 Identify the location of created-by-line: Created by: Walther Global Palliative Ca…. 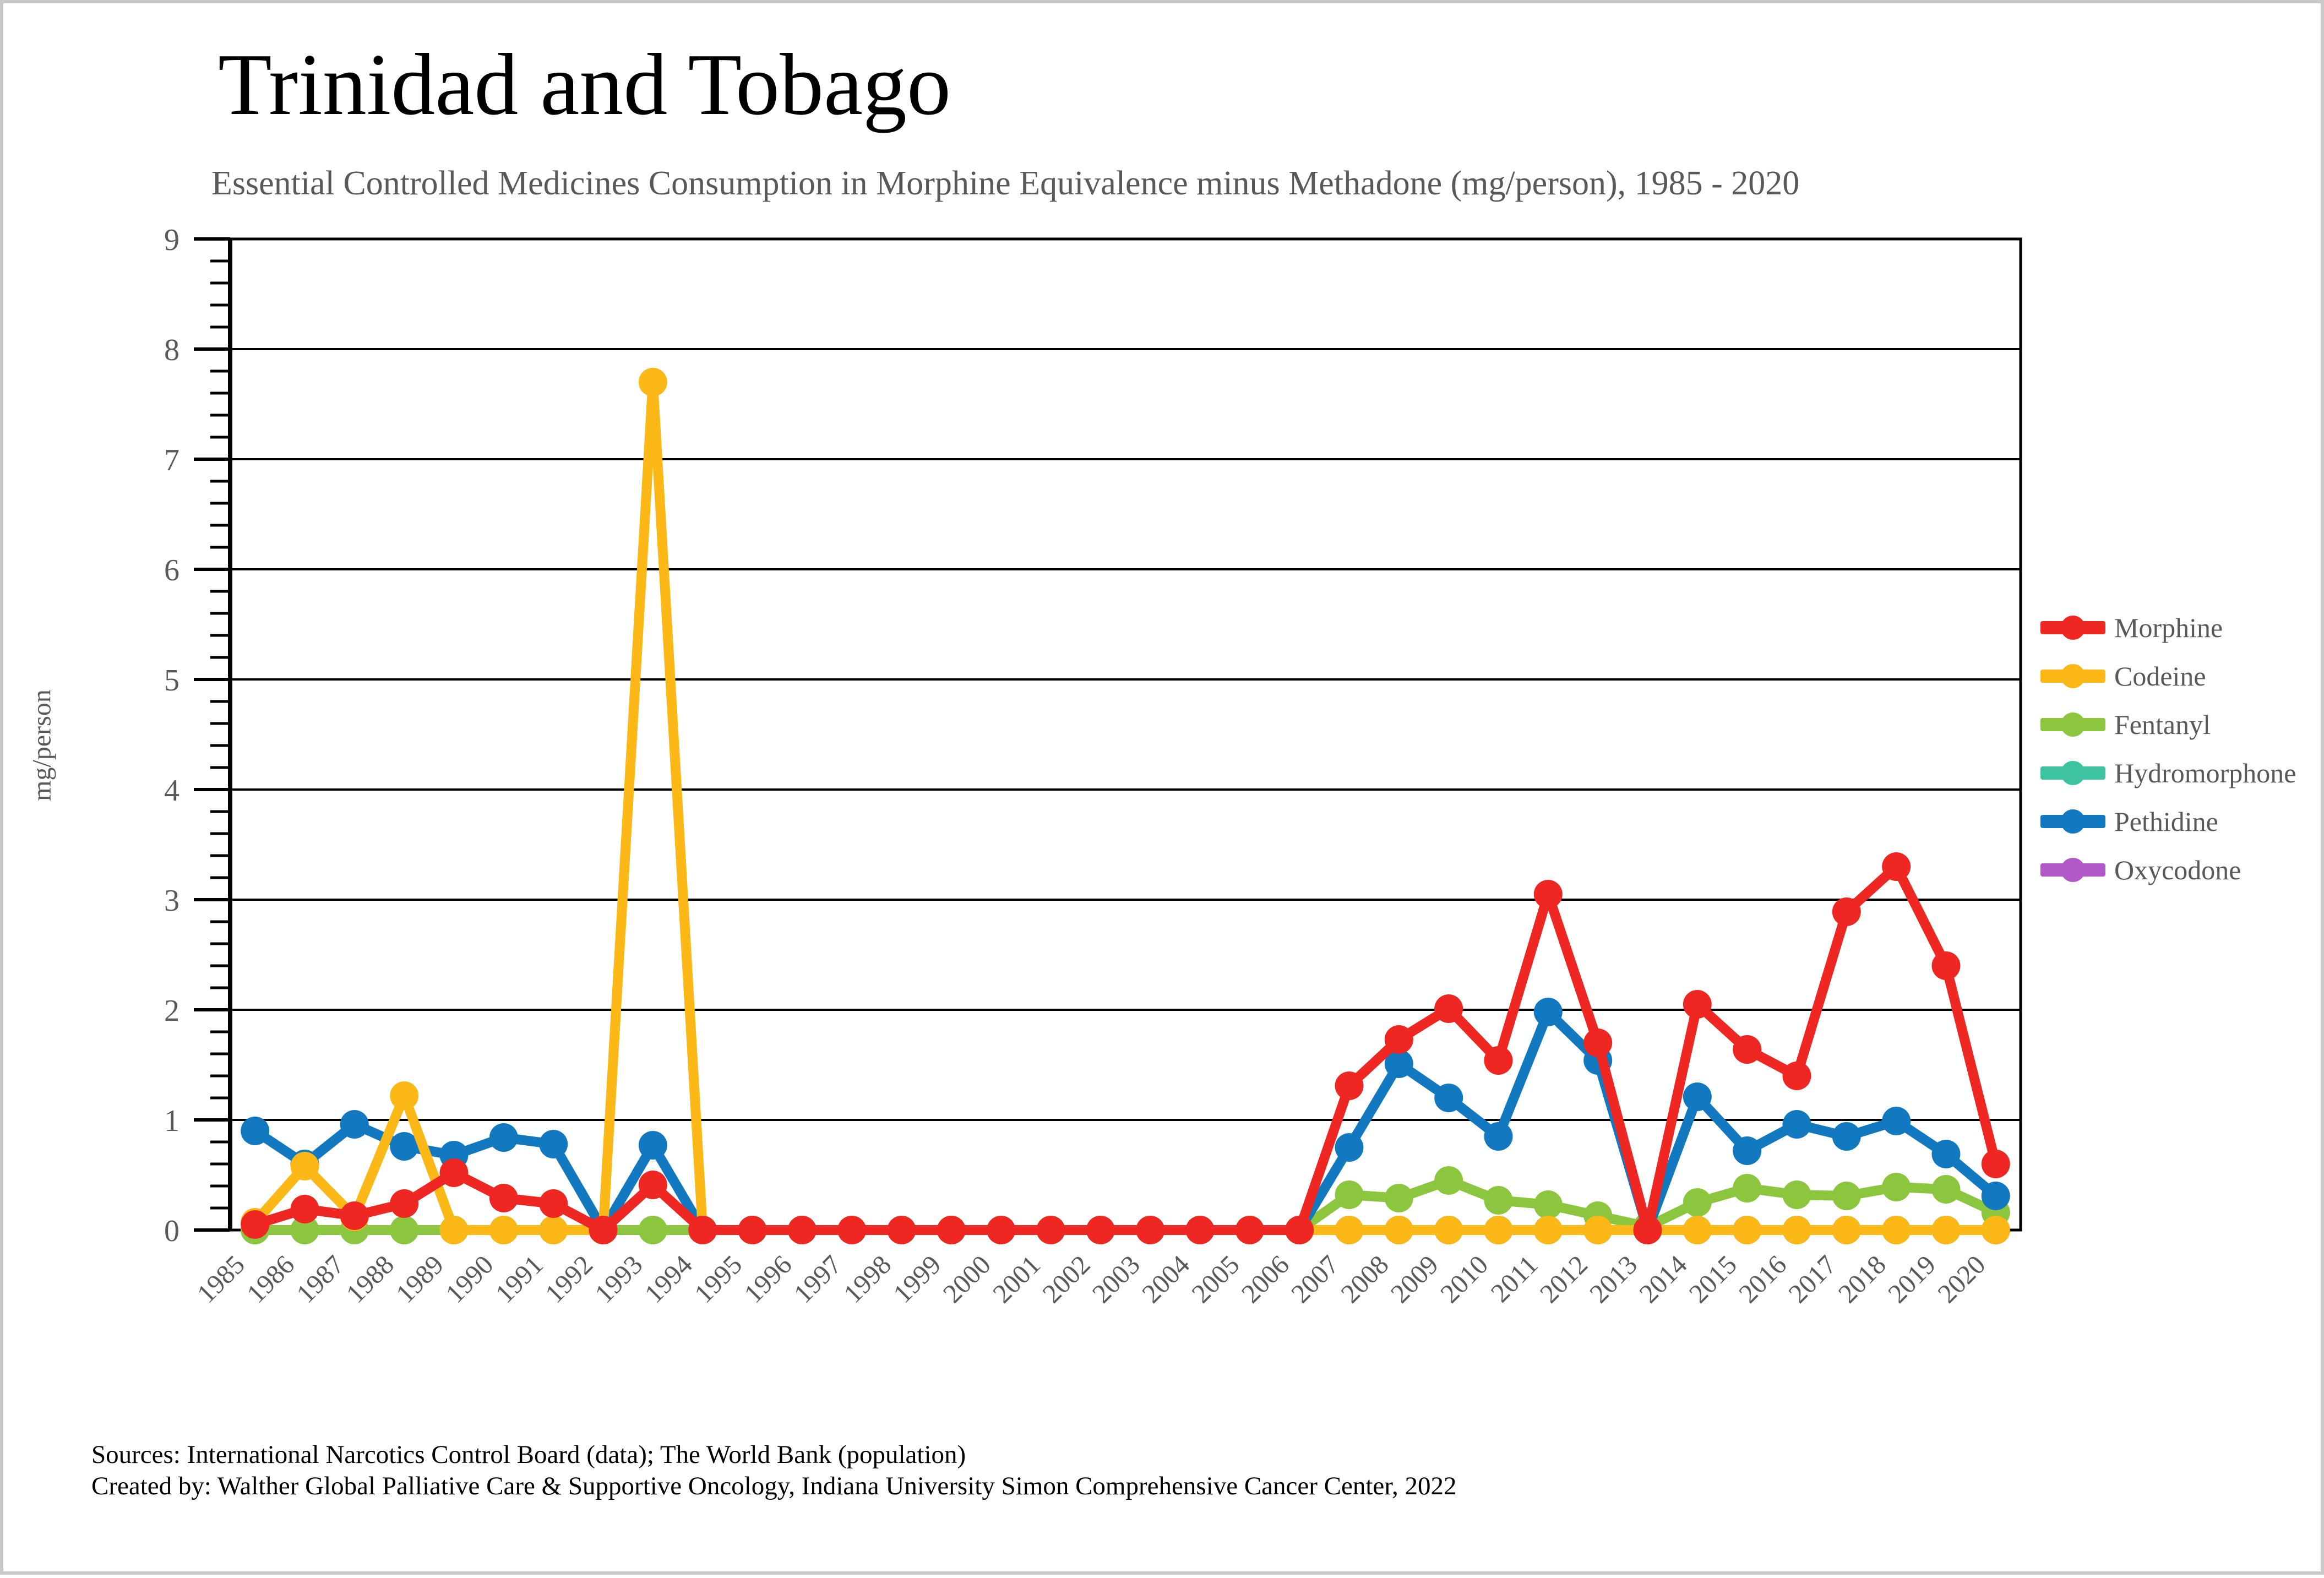
(774, 1486).